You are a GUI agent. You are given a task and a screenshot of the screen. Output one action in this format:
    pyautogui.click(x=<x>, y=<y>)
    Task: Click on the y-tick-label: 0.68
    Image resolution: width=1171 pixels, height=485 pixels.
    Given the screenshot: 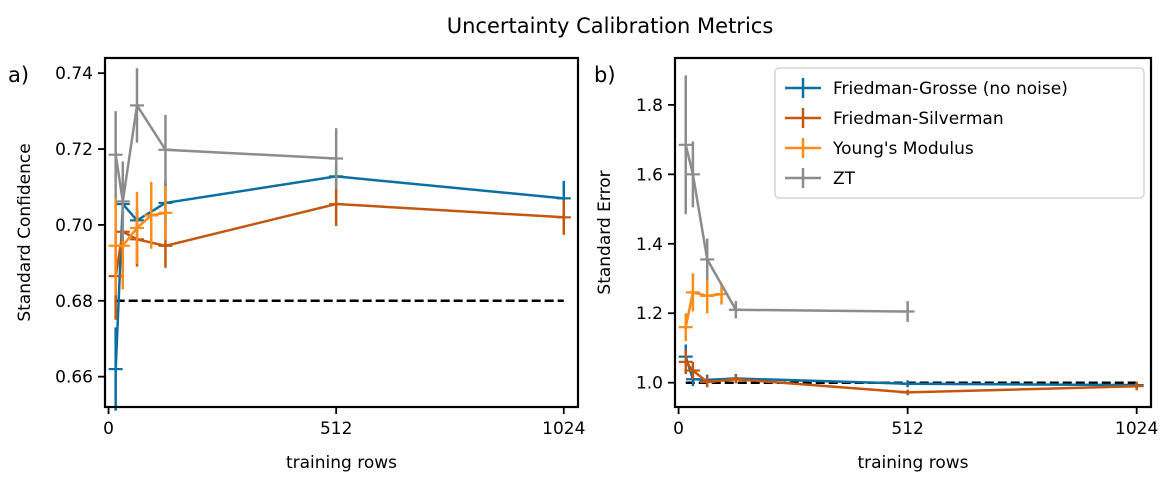 What is the action you would take?
    pyautogui.click(x=74, y=302)
    